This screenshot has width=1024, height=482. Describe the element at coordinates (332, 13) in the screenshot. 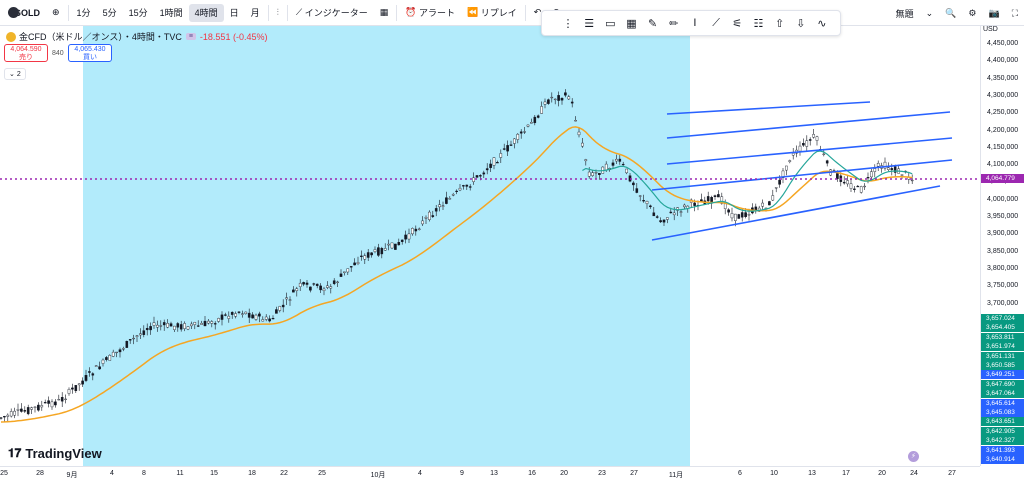

I see `indicators-button: ⟋ インジケーター` at that location.